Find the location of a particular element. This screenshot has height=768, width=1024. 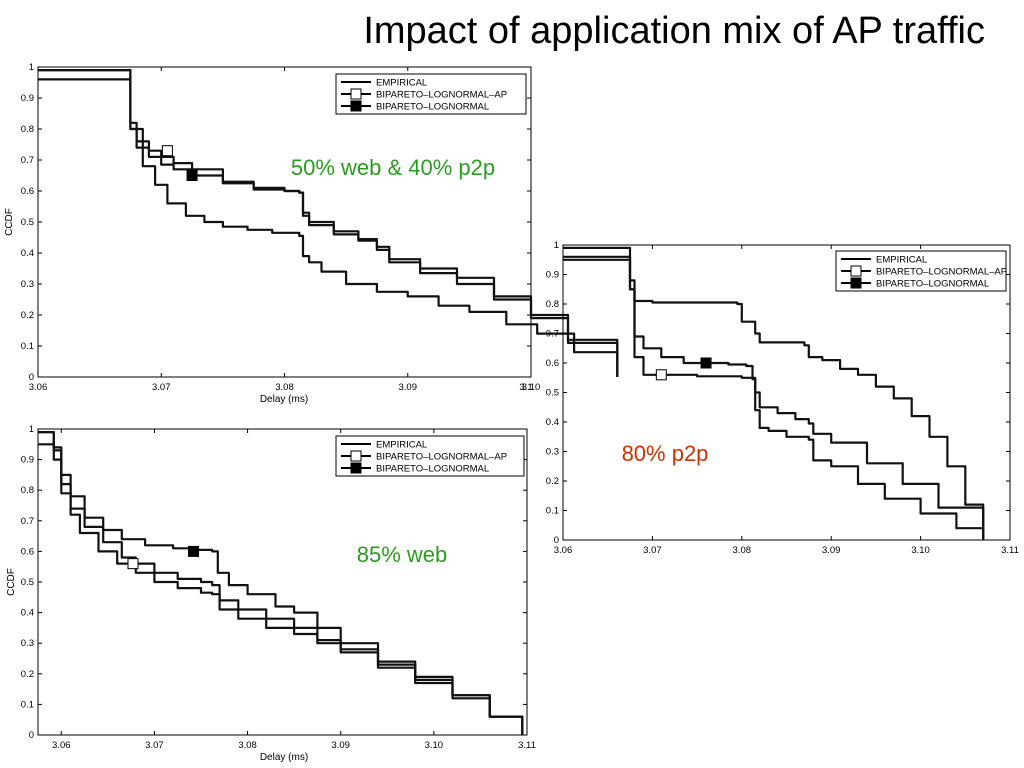

chart-annotation: 80% p2p is located at coordinates (665, 453).